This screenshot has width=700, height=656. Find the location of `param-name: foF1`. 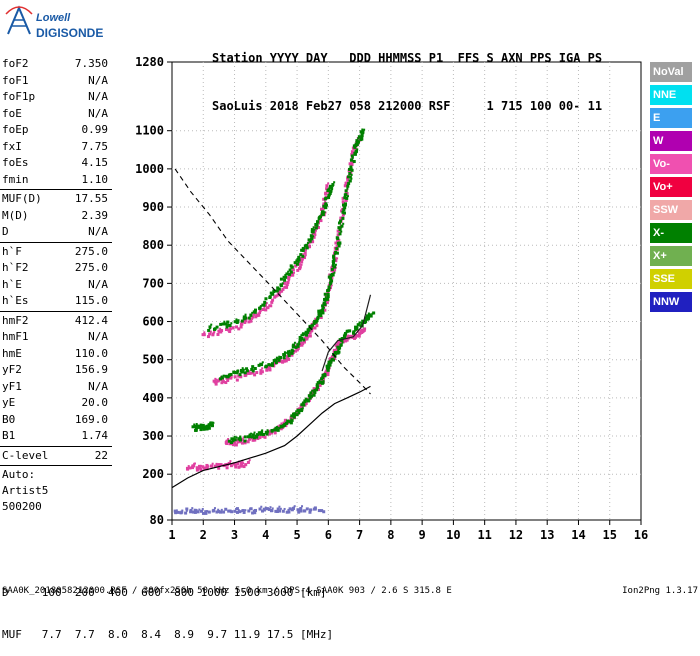

param-name: foF1 is located at coordinates (15, 80).